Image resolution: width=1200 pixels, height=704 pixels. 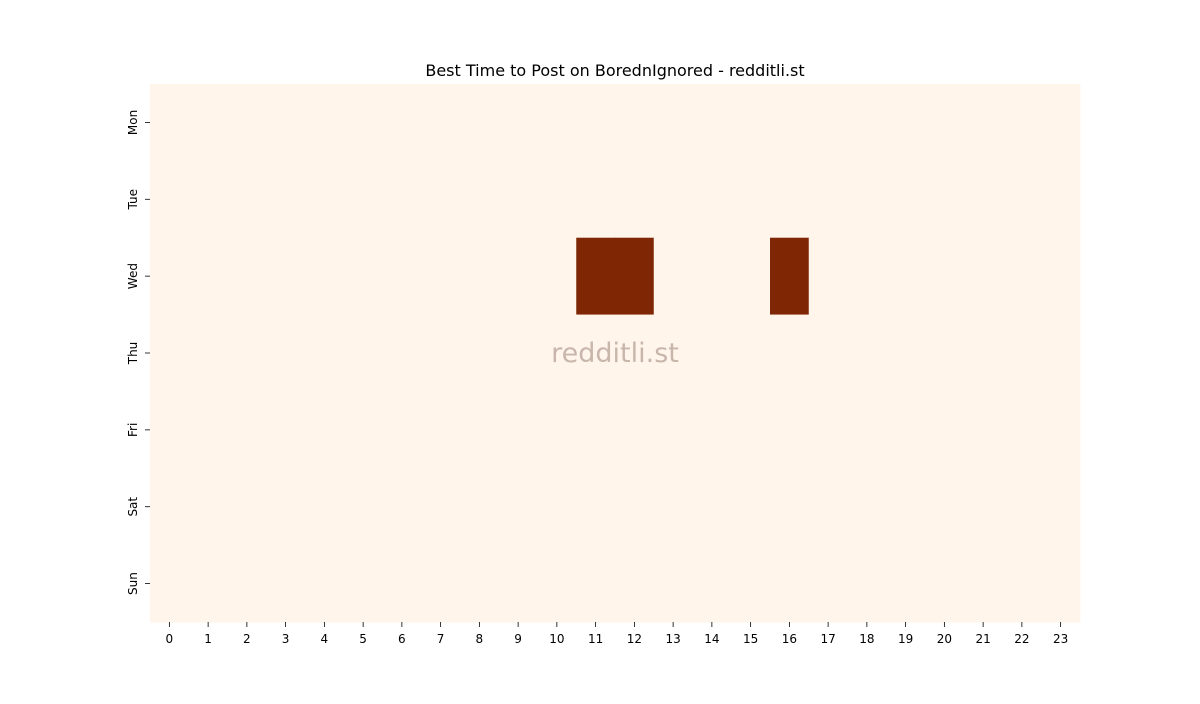 What do you see at coordinates (789, 639) in the screenshot?
I see `x-tick-label: 16` at bounding box center [789, 639].